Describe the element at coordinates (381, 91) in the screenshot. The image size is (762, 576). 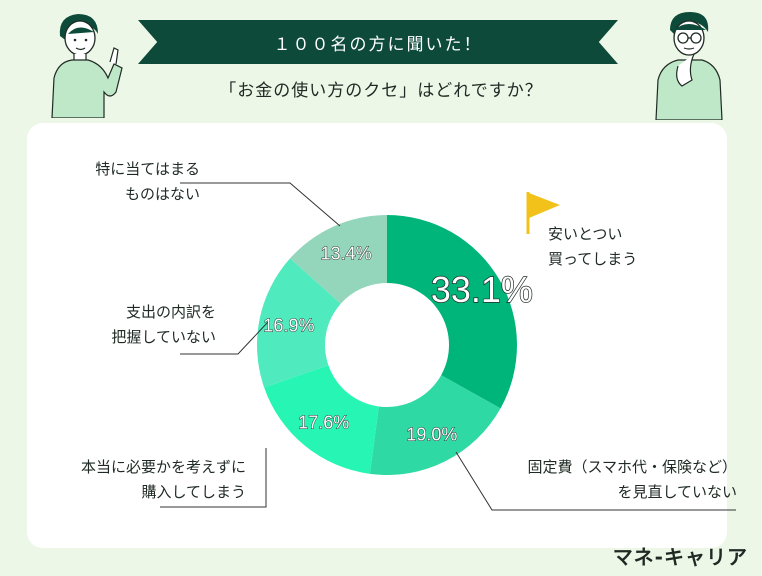
I see `question-text: 「お金の使い方のクセ」はどれですか？` at that location.